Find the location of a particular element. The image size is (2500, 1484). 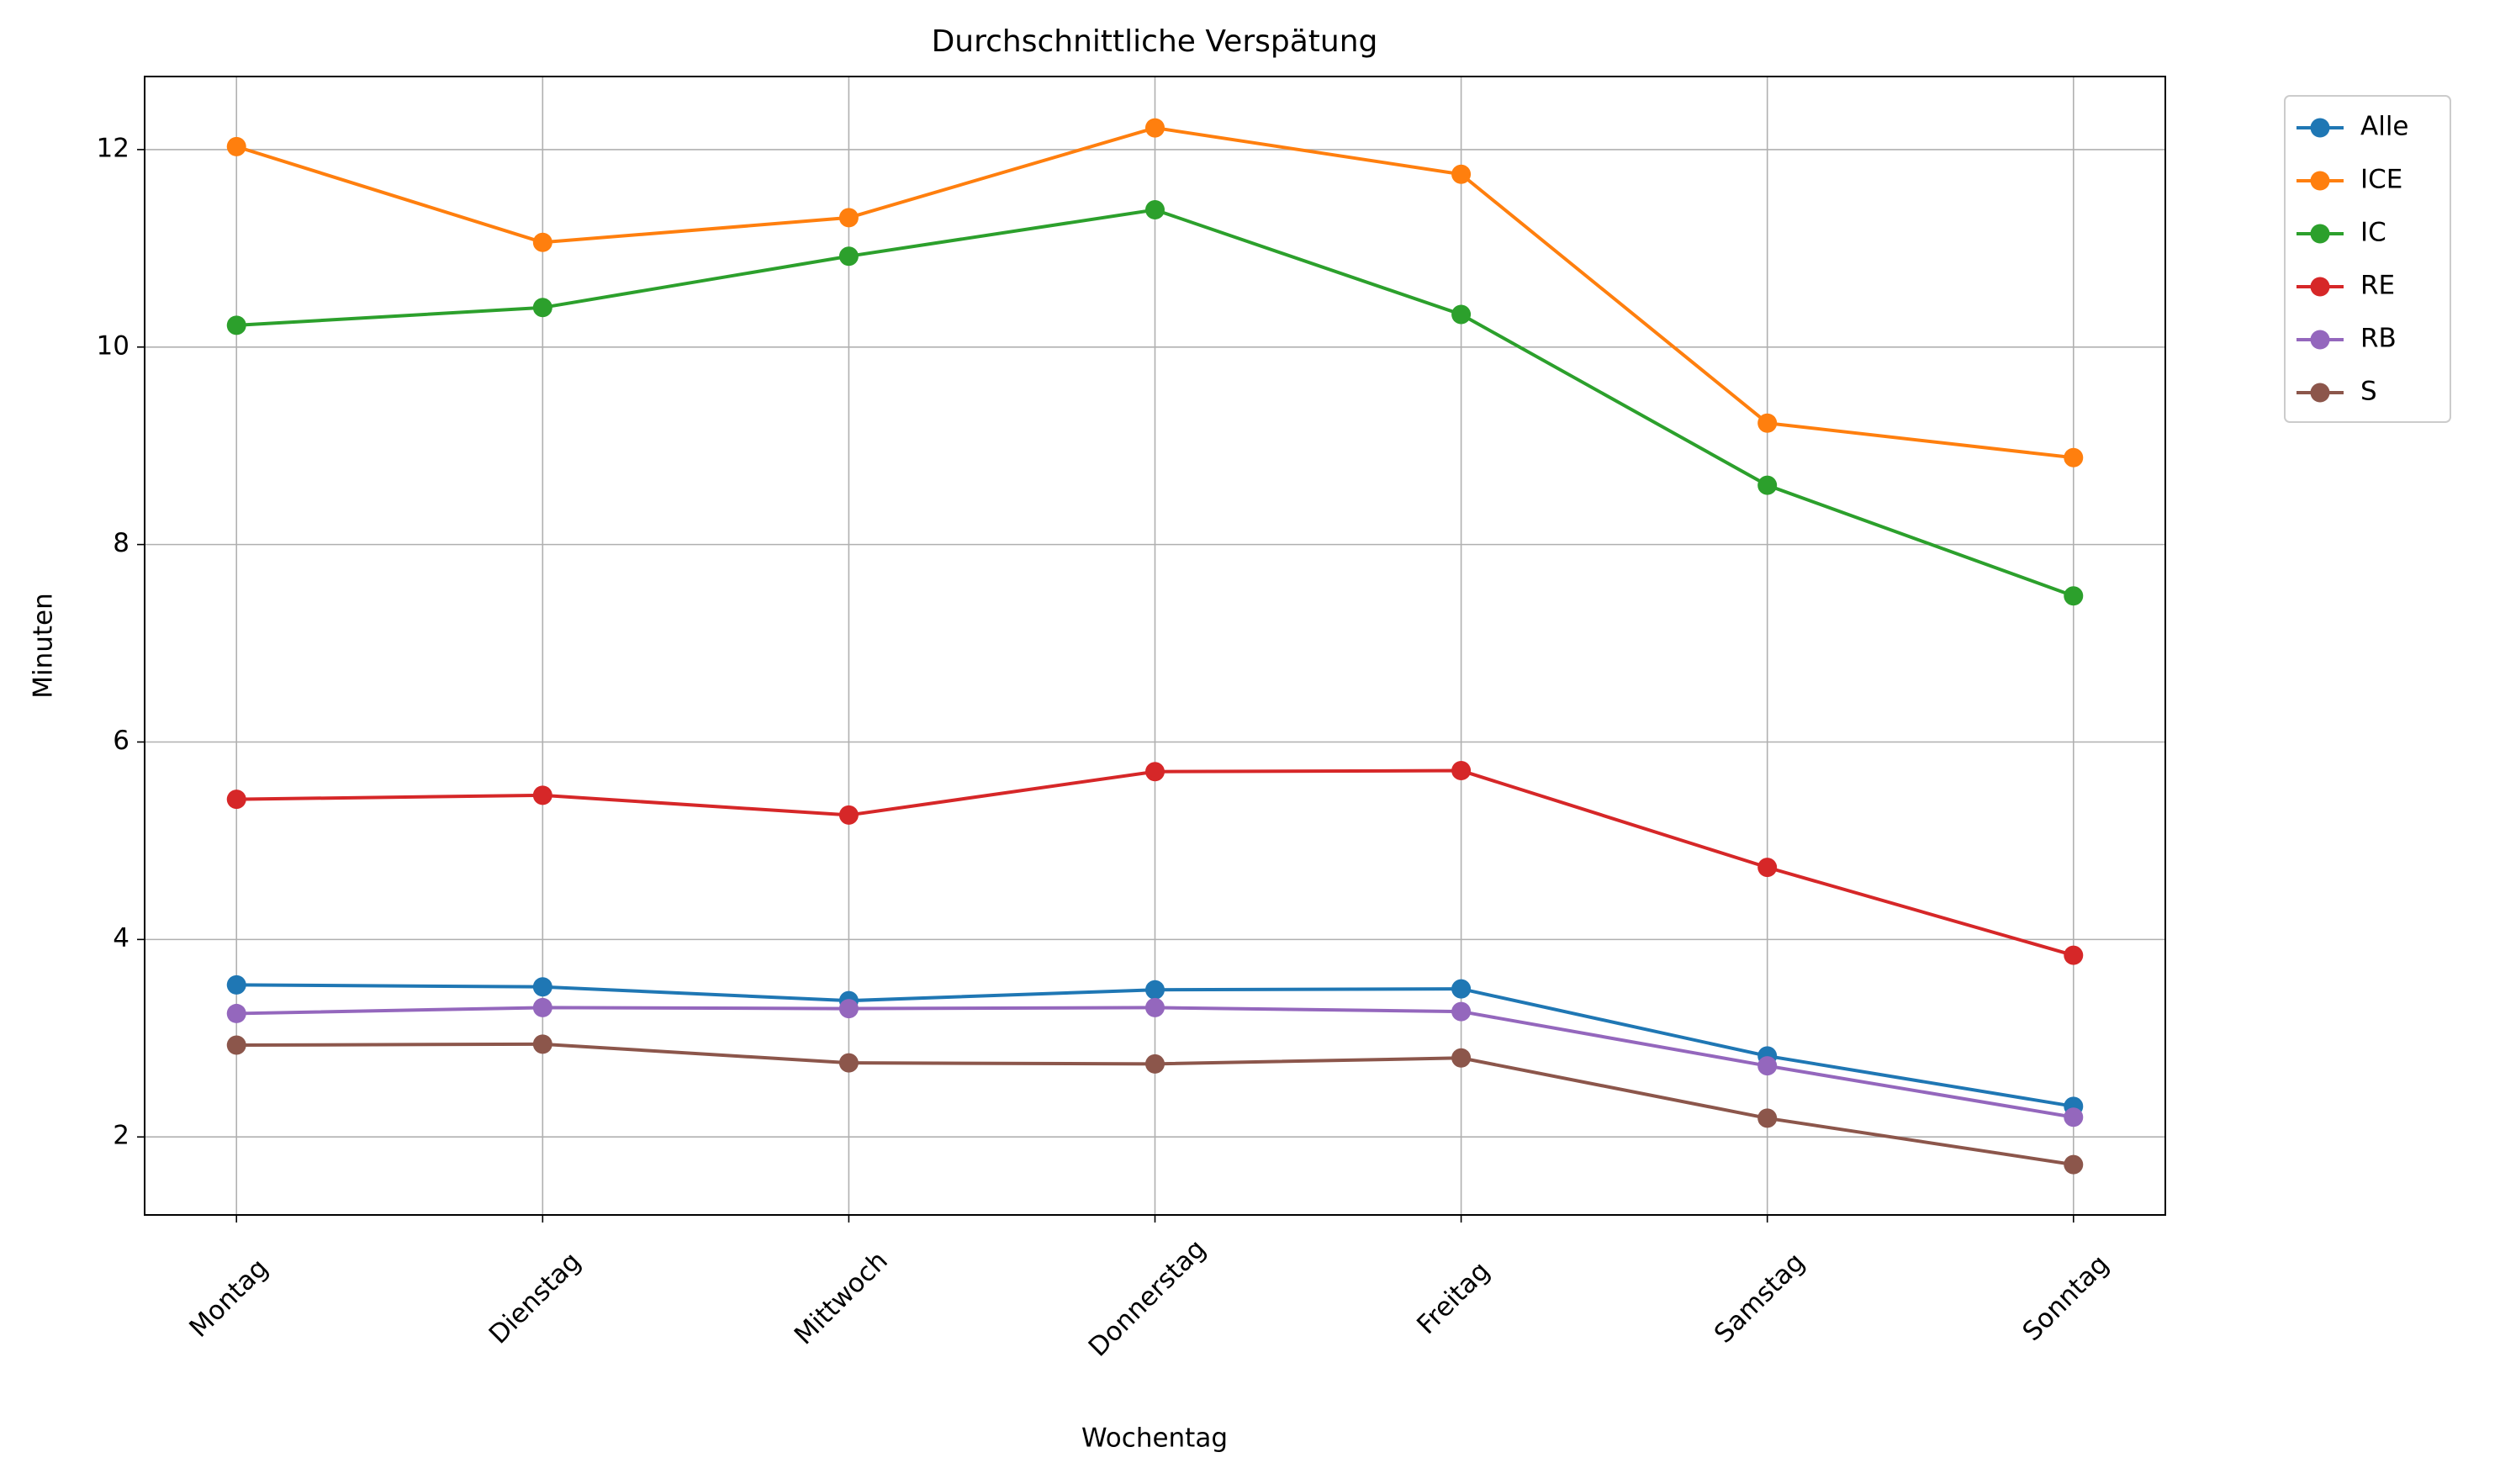

y-tick-label: 8 is located at coordinates (121, 543).